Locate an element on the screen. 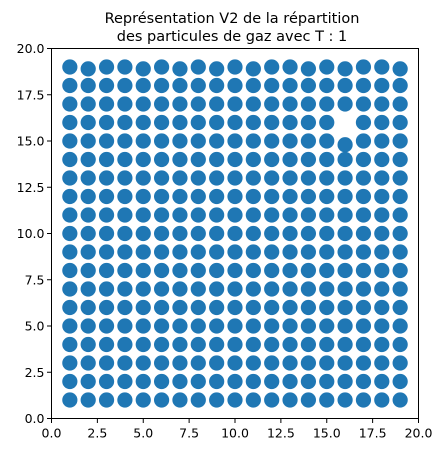 Image resolution: width=445 pixels, height=452 pixels. x-tick-label: 2.5 is located at coordinates (97, 433).